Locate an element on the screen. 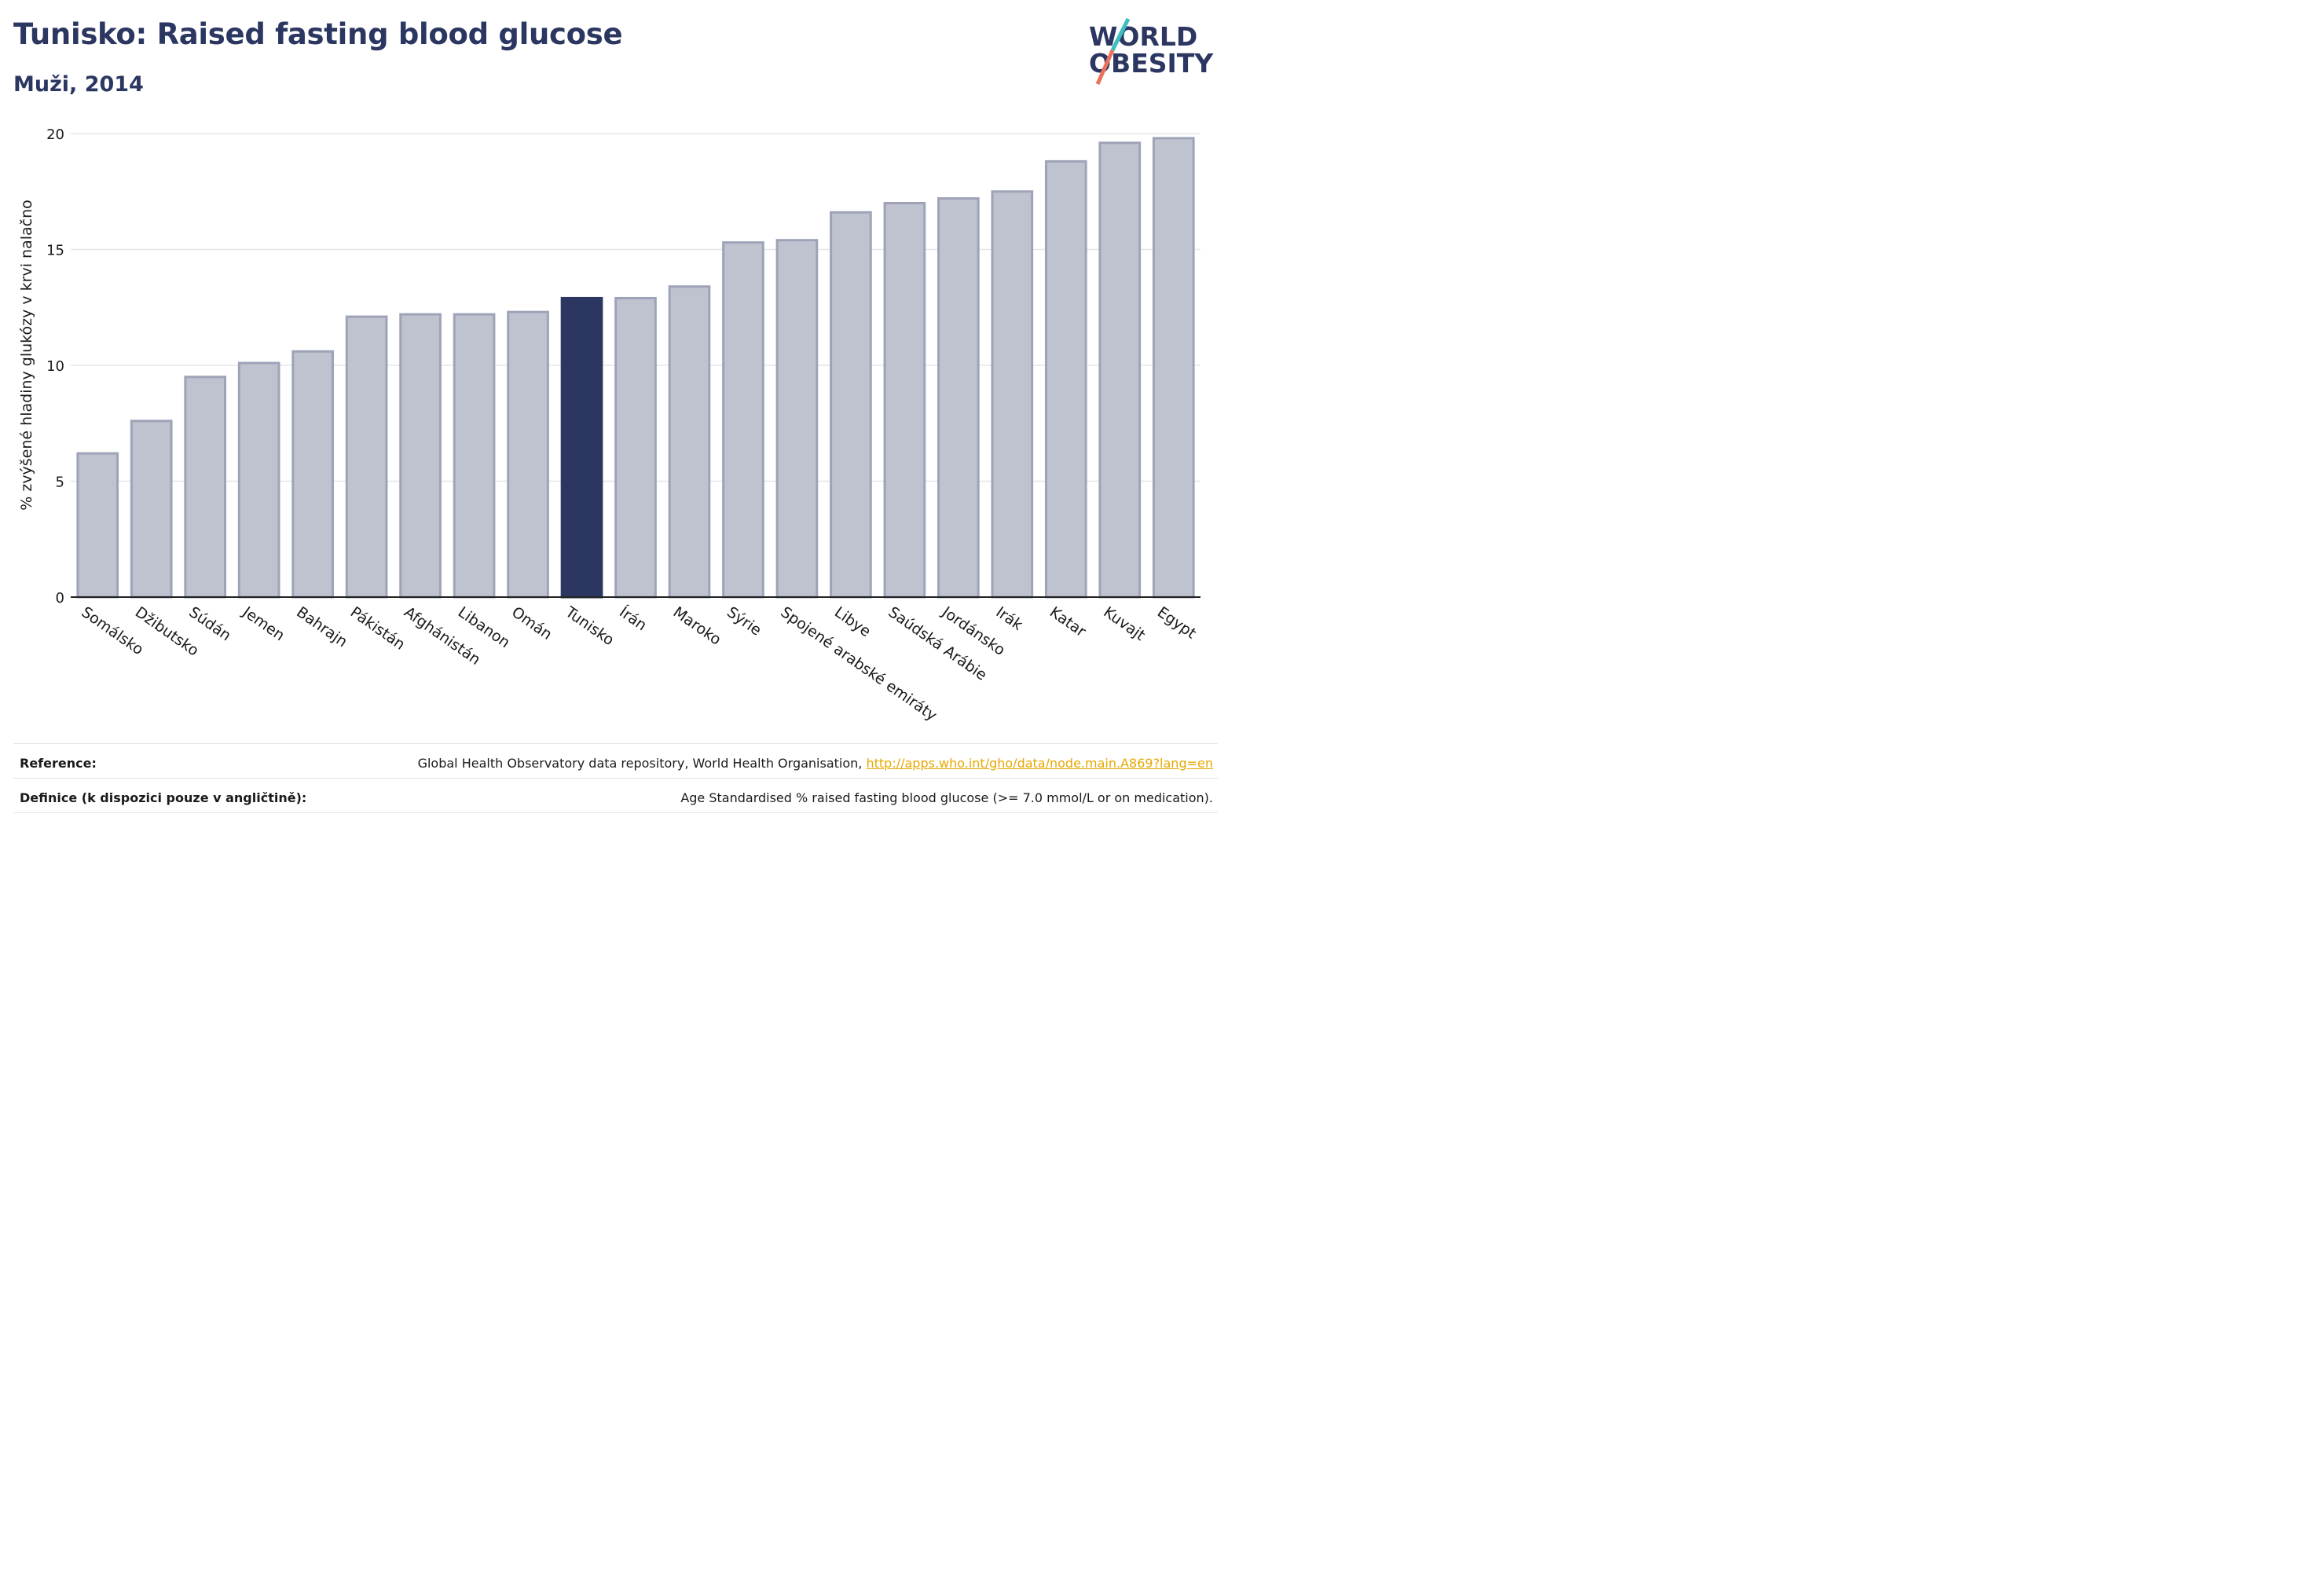 The height and width of the screenshot is (1576, 2324). footer-rule-middle is located at coordinates (615, 778).